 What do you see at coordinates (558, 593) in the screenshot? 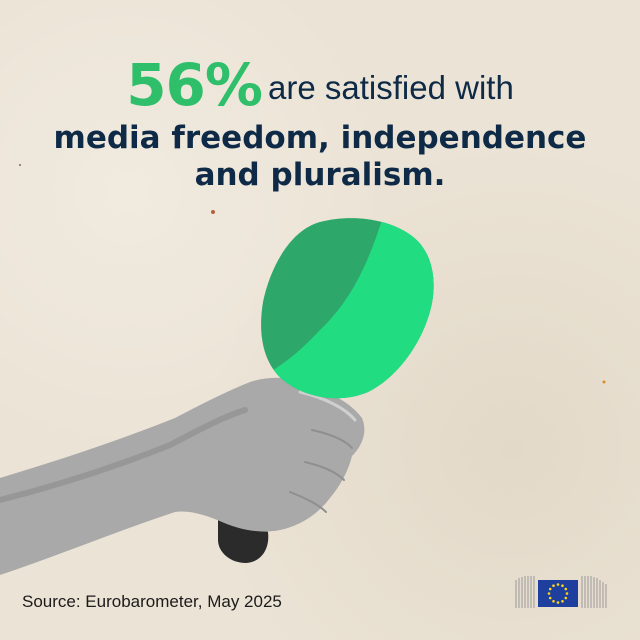
I see `eu-stars-icon` at bounding box center [558, 593].